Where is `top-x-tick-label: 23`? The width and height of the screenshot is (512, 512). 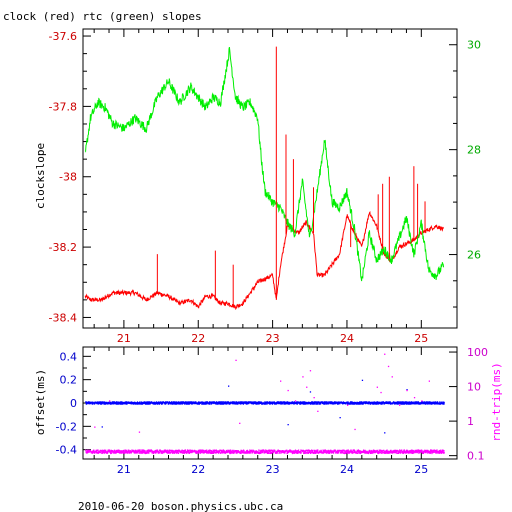
top-x-tick-label: 23 is located at coordinates (273, 338).